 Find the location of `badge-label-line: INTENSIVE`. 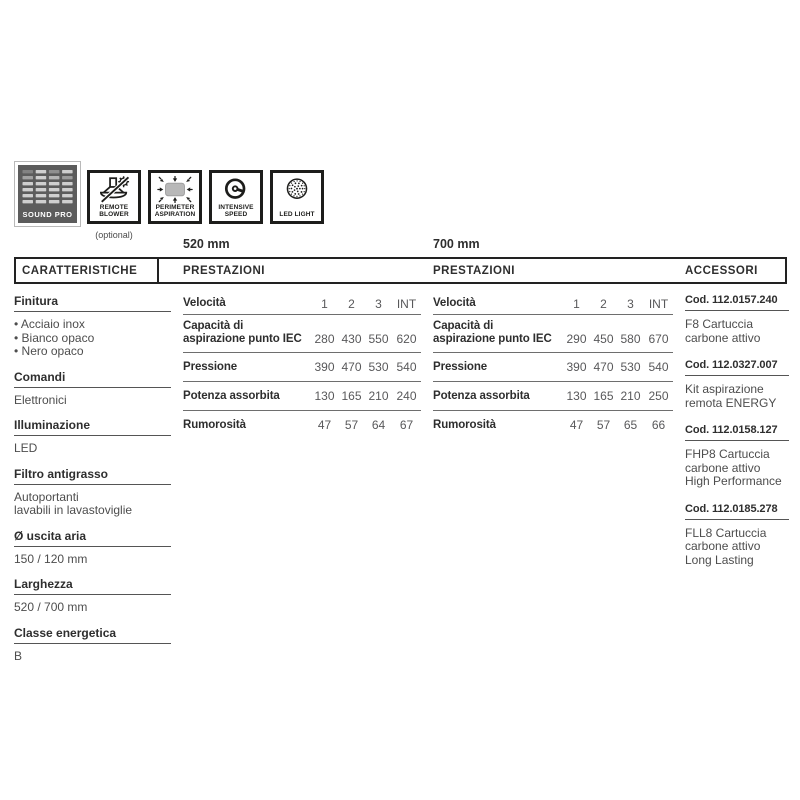

badge-label-line: INTENSIVE is located at coordinates (236, 207).